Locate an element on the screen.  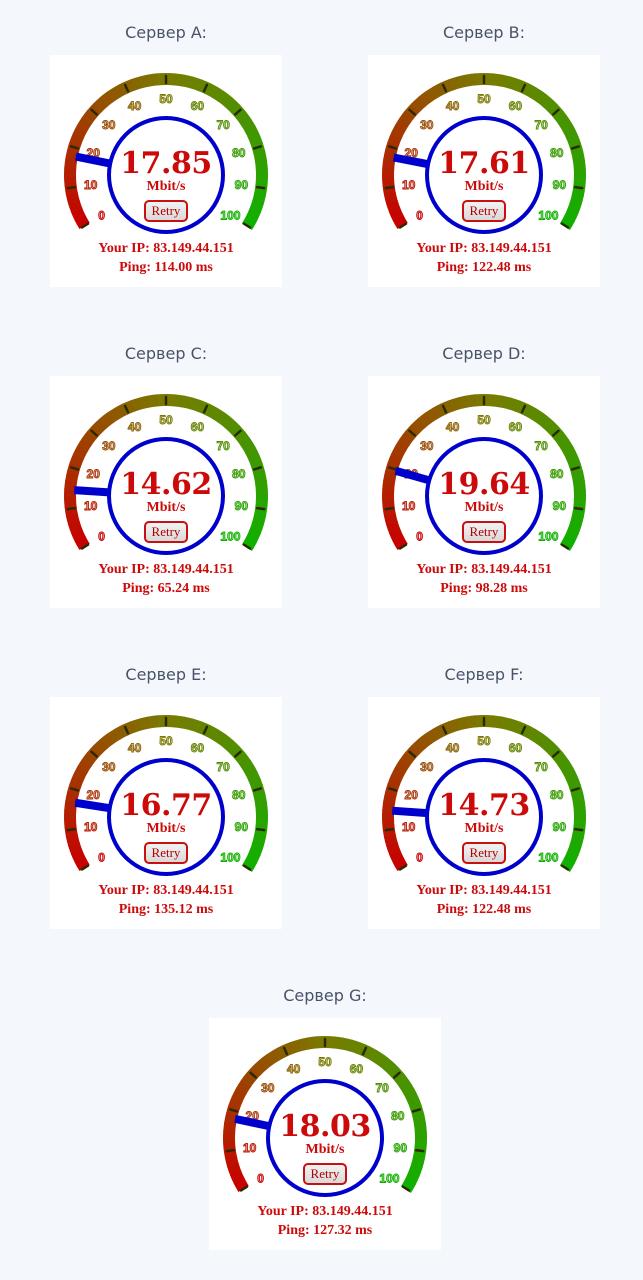
speed-value: 17.85 is located at coordinates (166, 163).